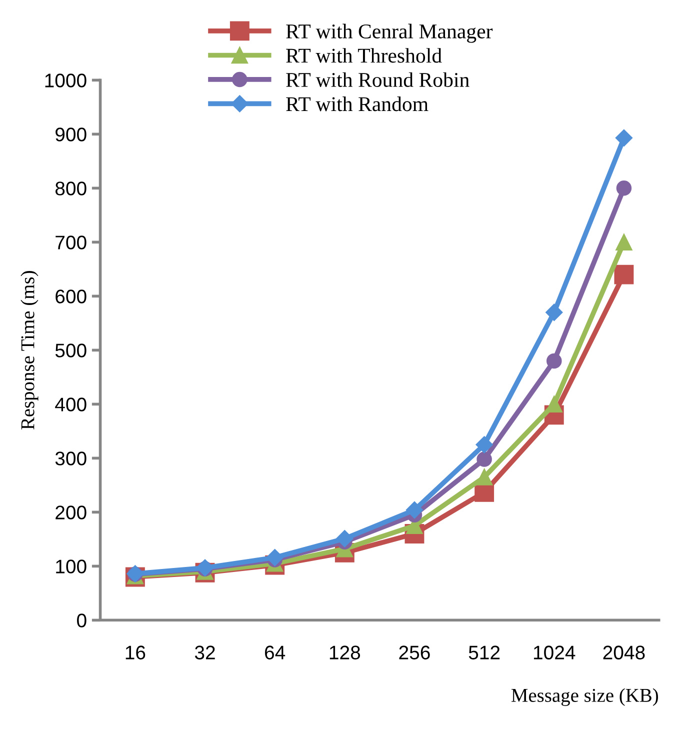  I want to click on x-tick-label: 64, so click(275, 653).